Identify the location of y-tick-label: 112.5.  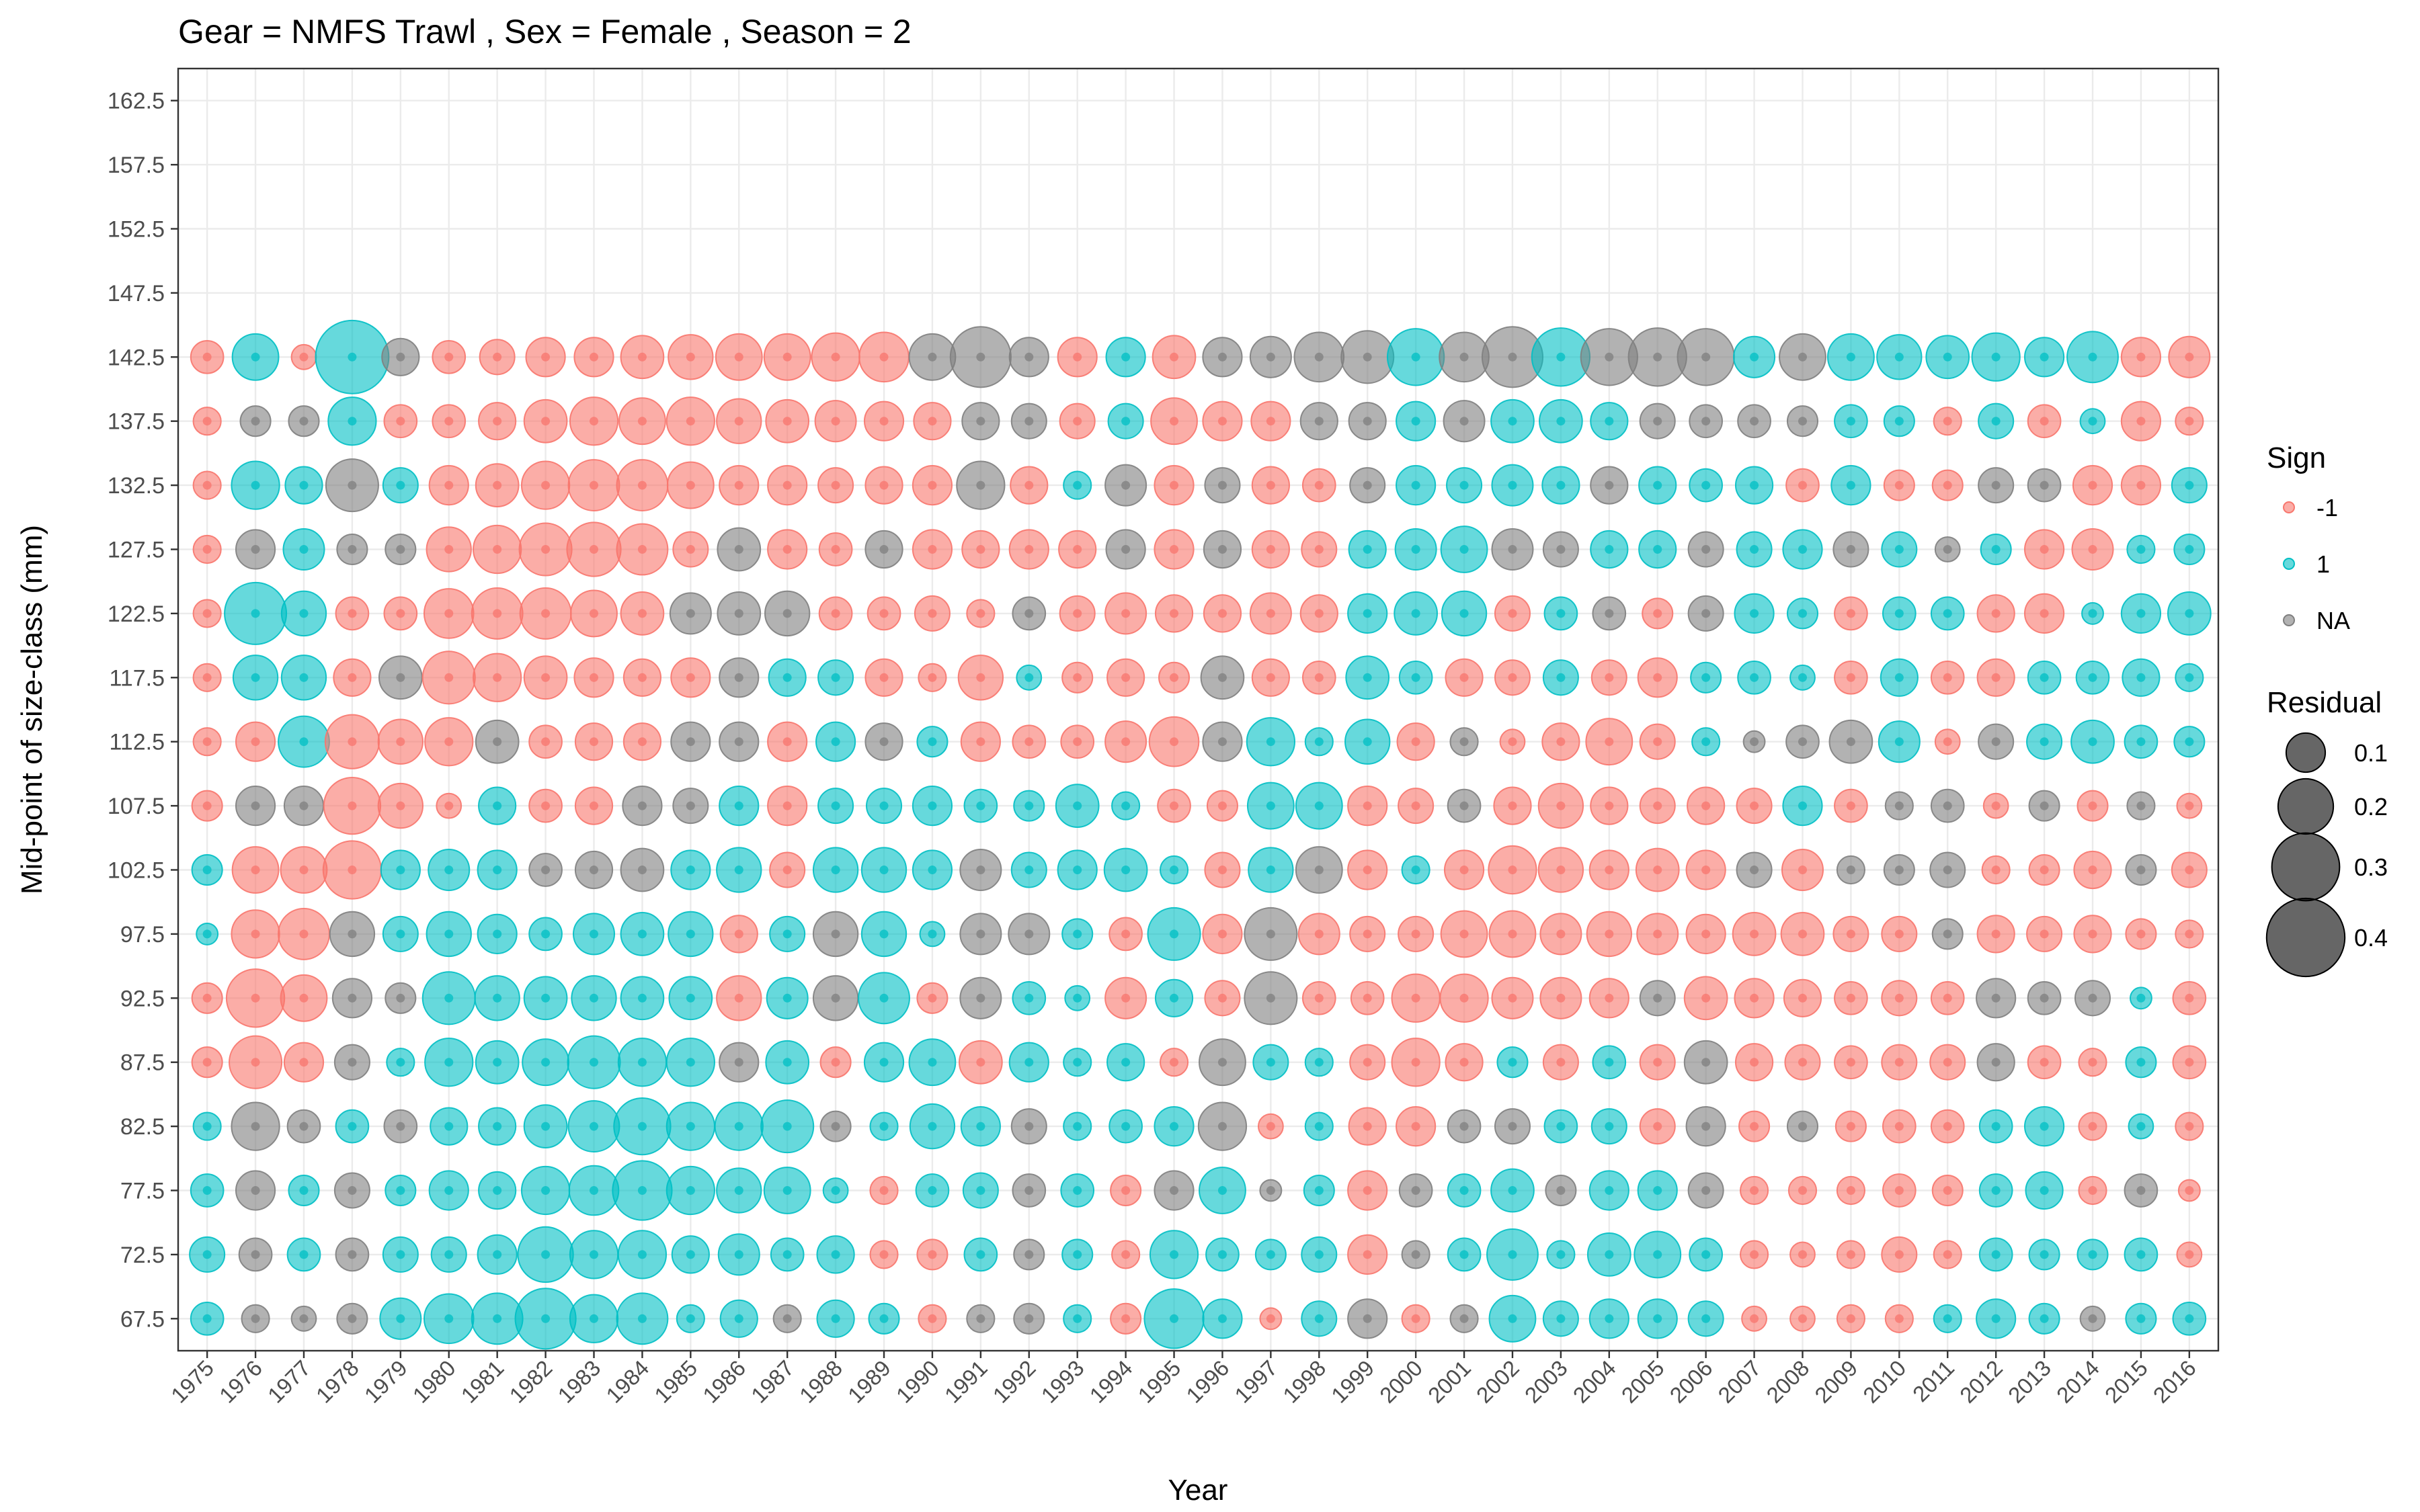
(137, 742).